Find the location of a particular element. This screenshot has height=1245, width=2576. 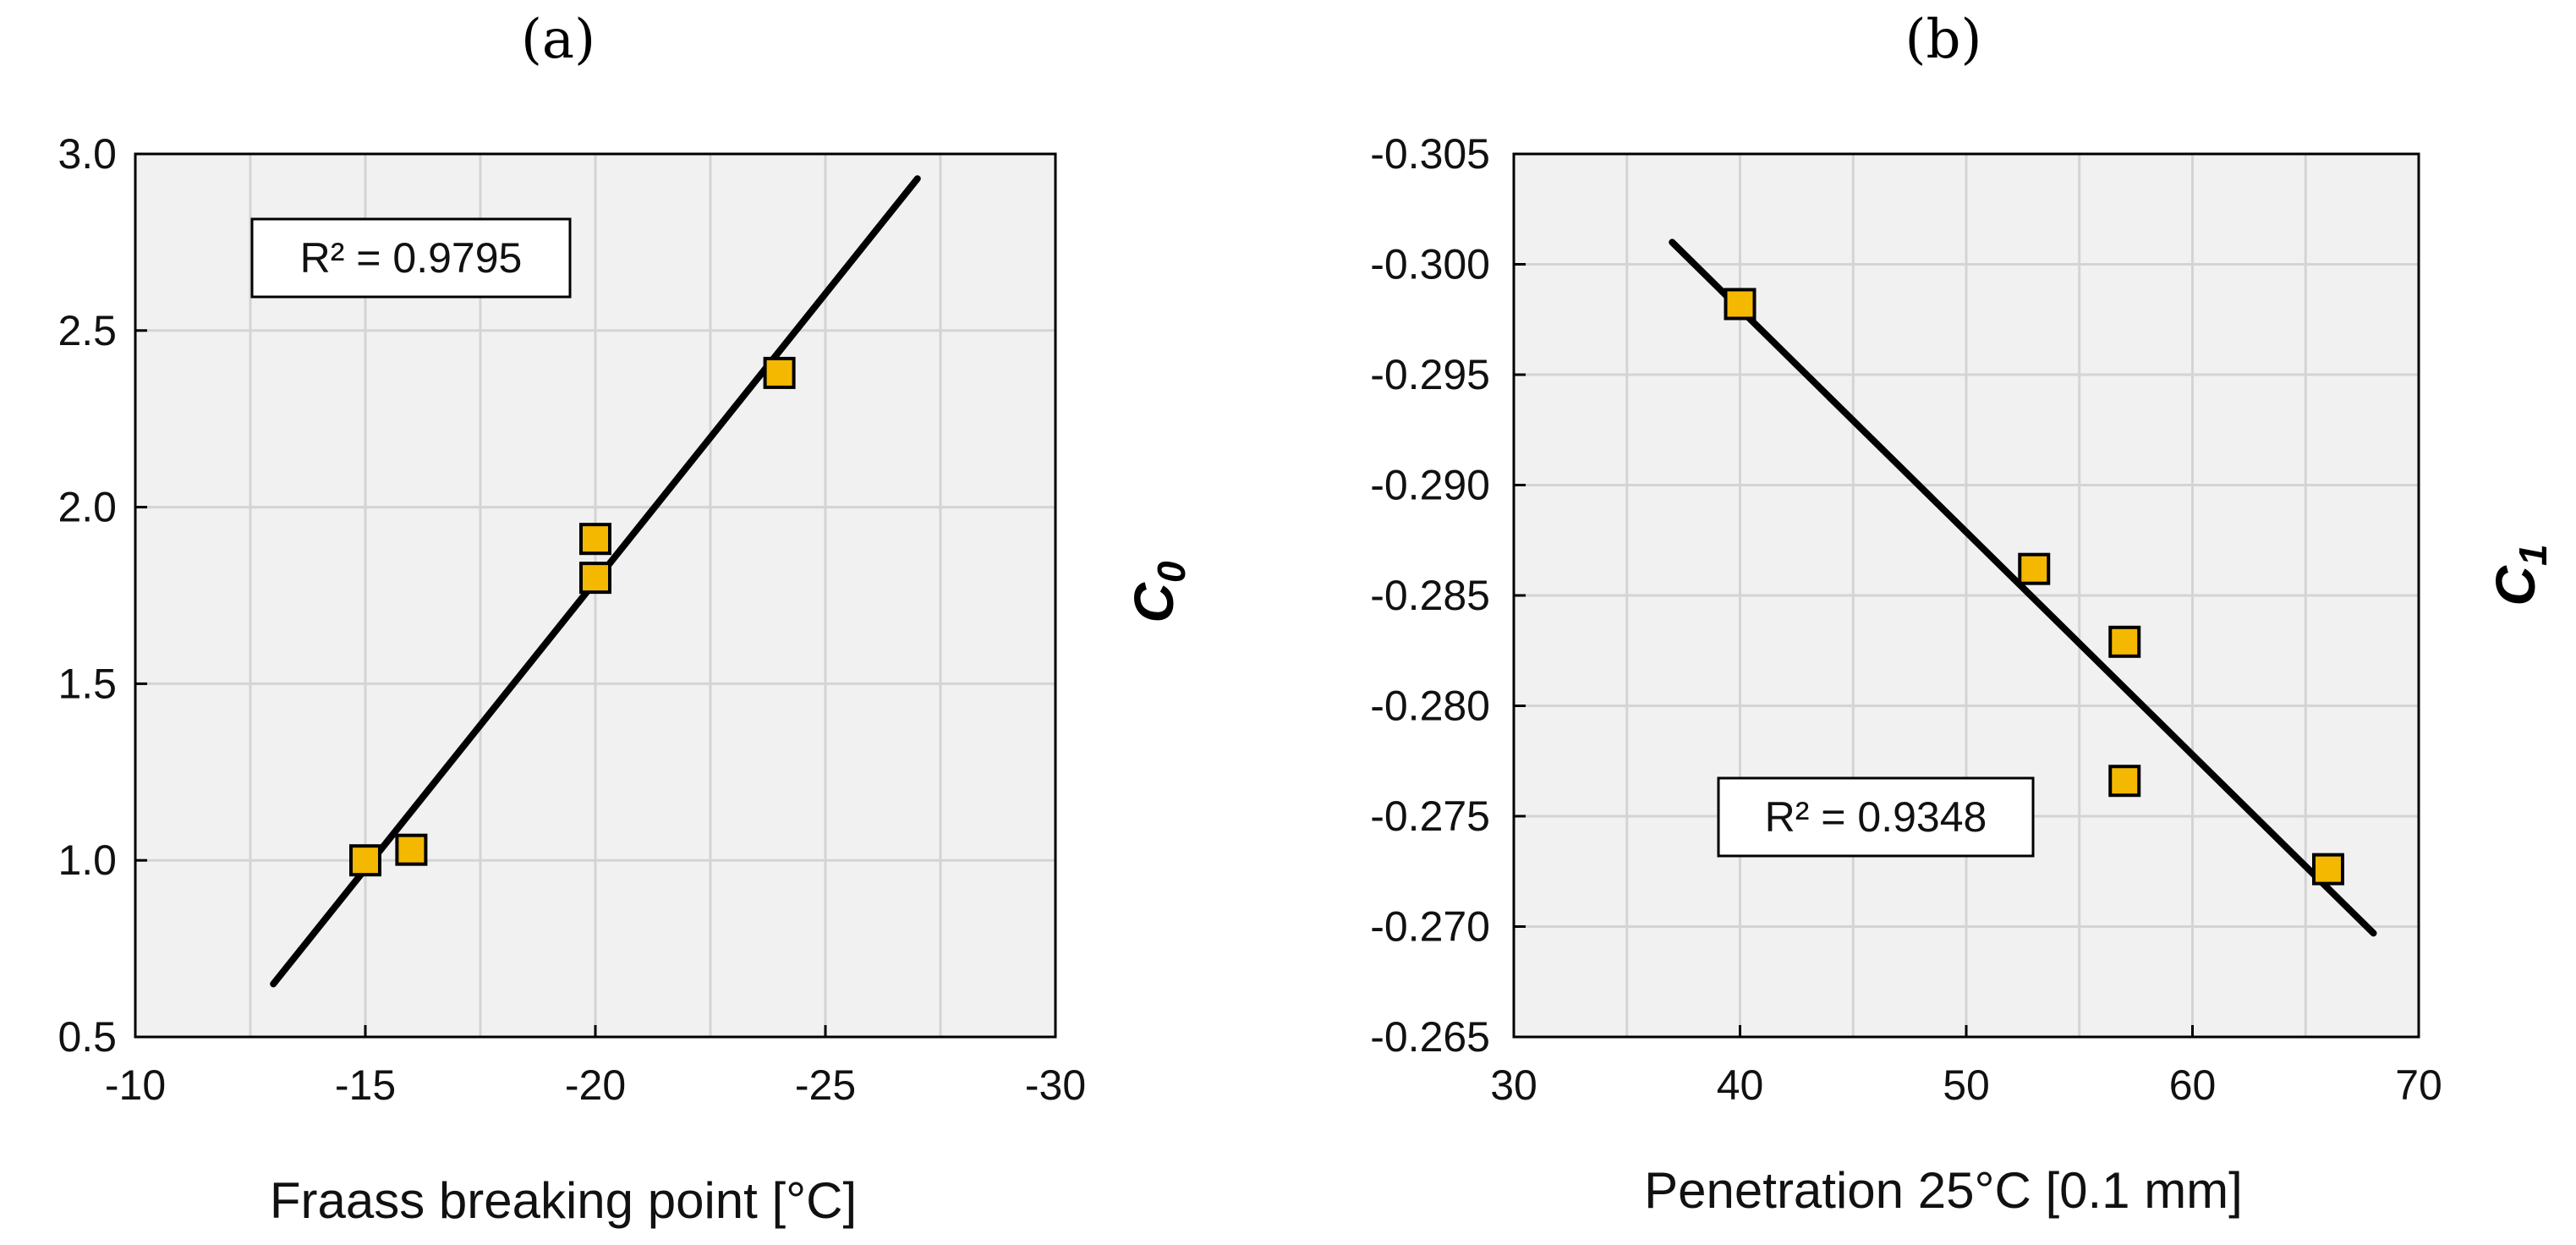

data-points-a is located at coordinates (572, 616).